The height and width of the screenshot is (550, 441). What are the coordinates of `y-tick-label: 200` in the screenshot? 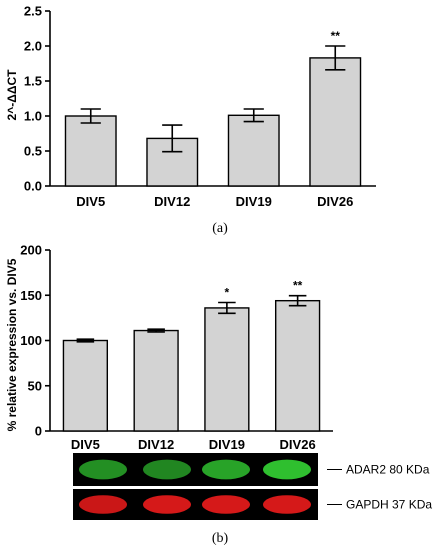 It's located at (31, 250).